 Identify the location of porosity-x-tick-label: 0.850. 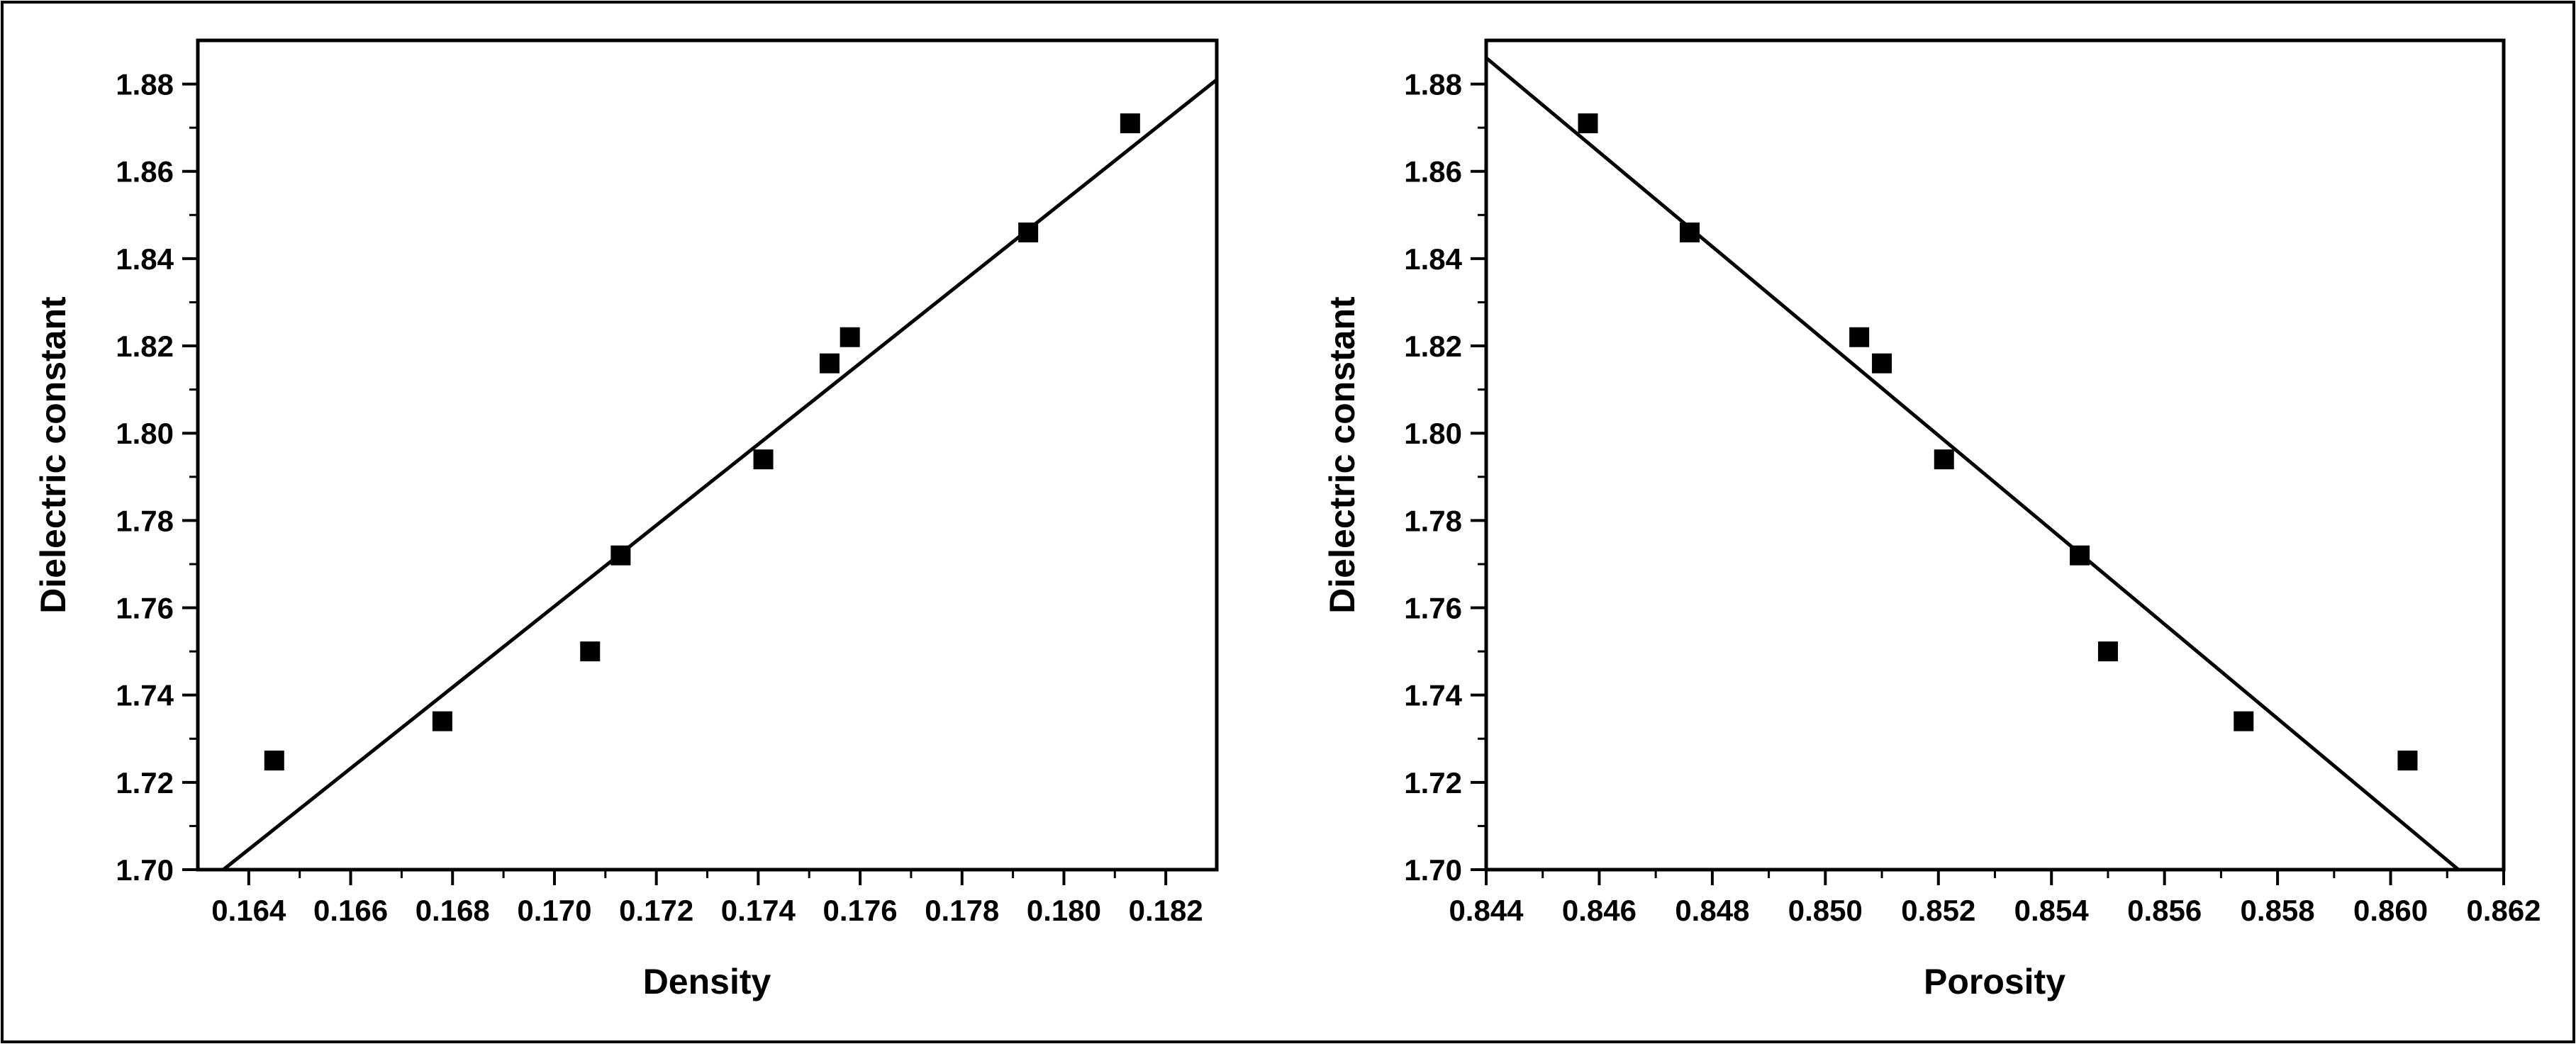
(1825, 911).